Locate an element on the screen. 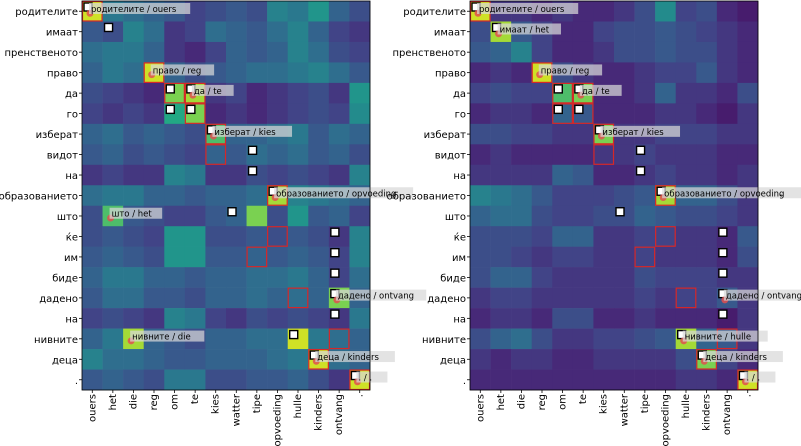 This screenshot has height=446, width=801. y-tick-label: дадено is located at coordinates (446, 299).